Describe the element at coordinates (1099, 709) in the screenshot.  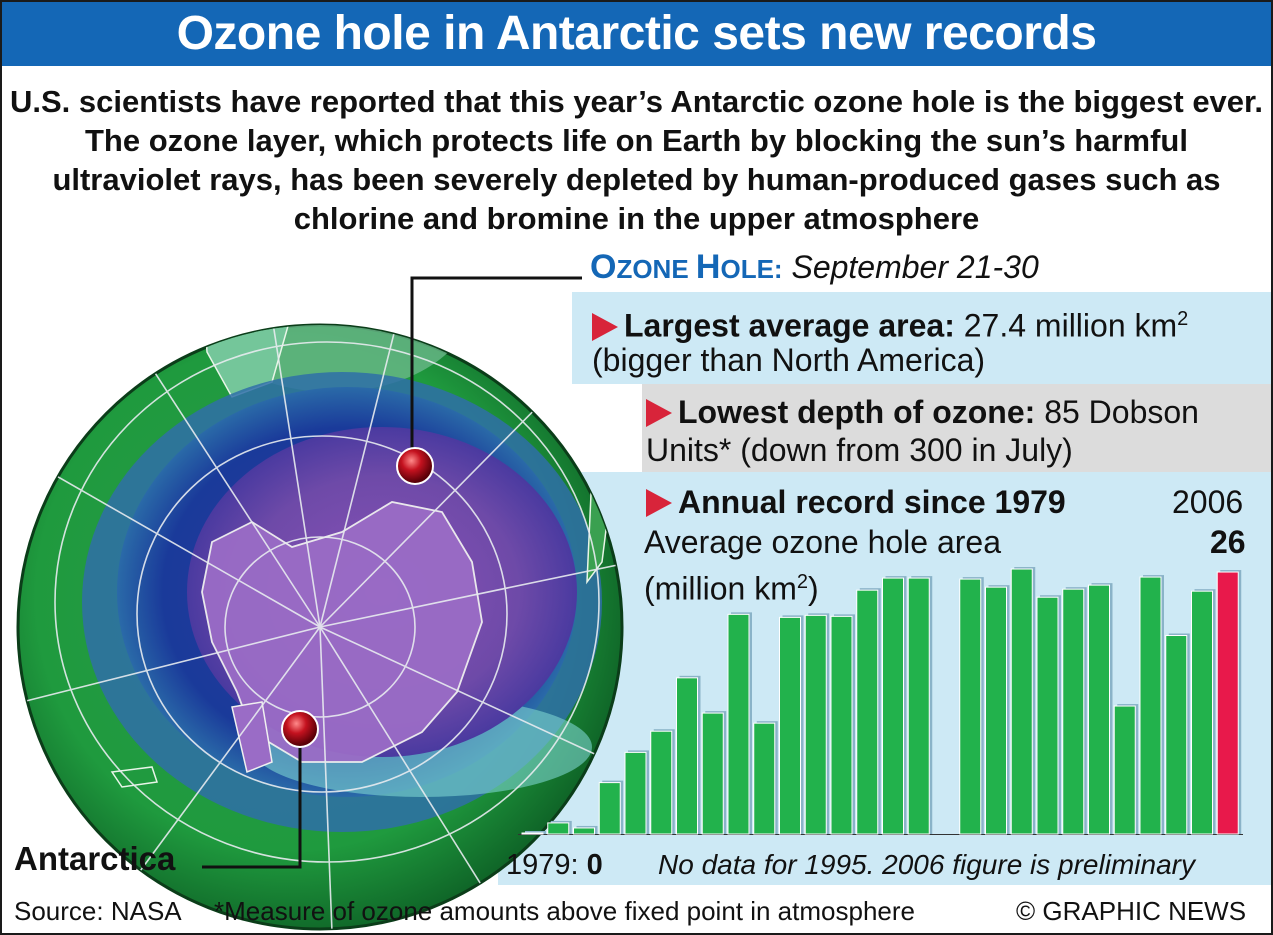
I see `bar-2001` at that location.